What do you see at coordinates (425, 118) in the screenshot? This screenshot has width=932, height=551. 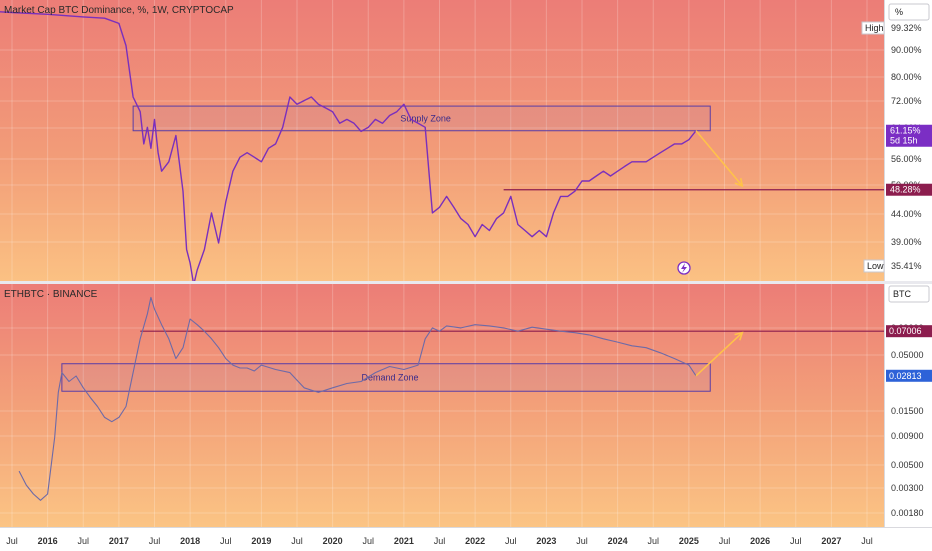 I see `supply-zone-label: Supply Zone` at bounding box center [425, 118].